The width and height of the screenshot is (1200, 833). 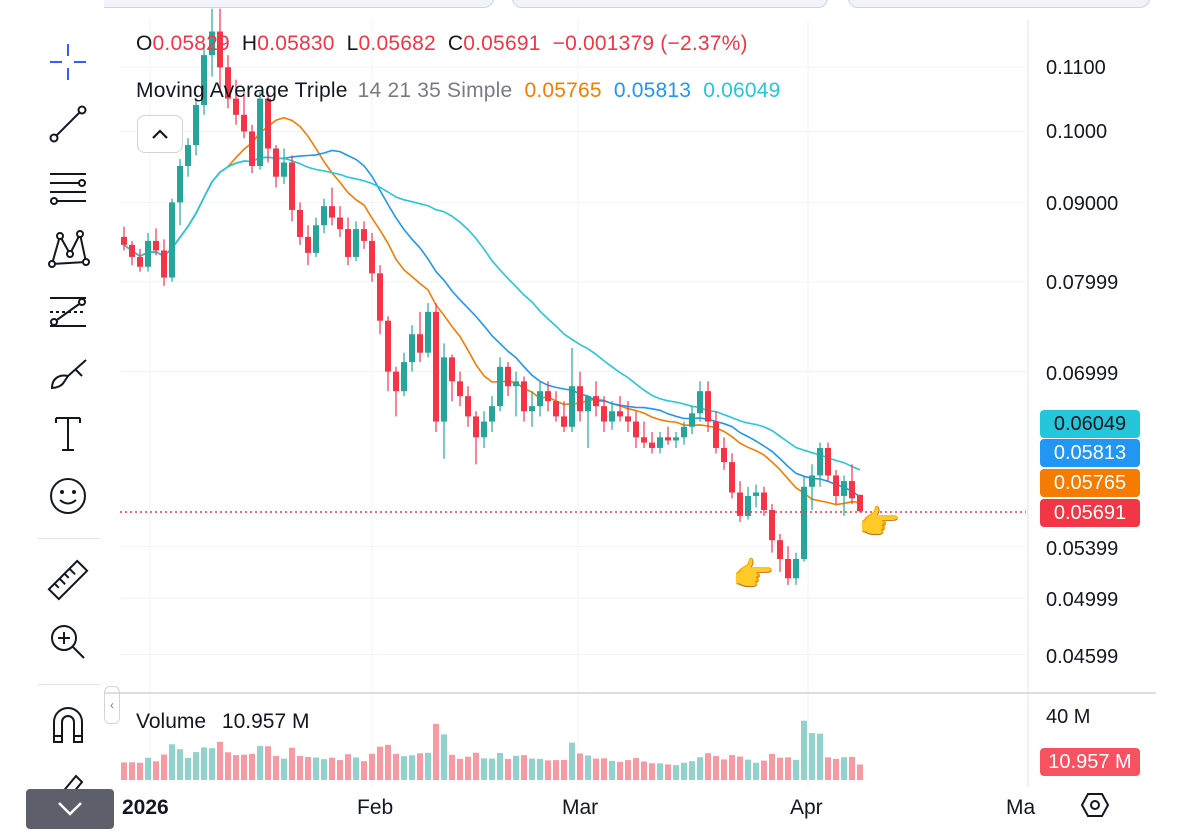 I want to click on high-value: 0.05830, so click(x=296, y=43).